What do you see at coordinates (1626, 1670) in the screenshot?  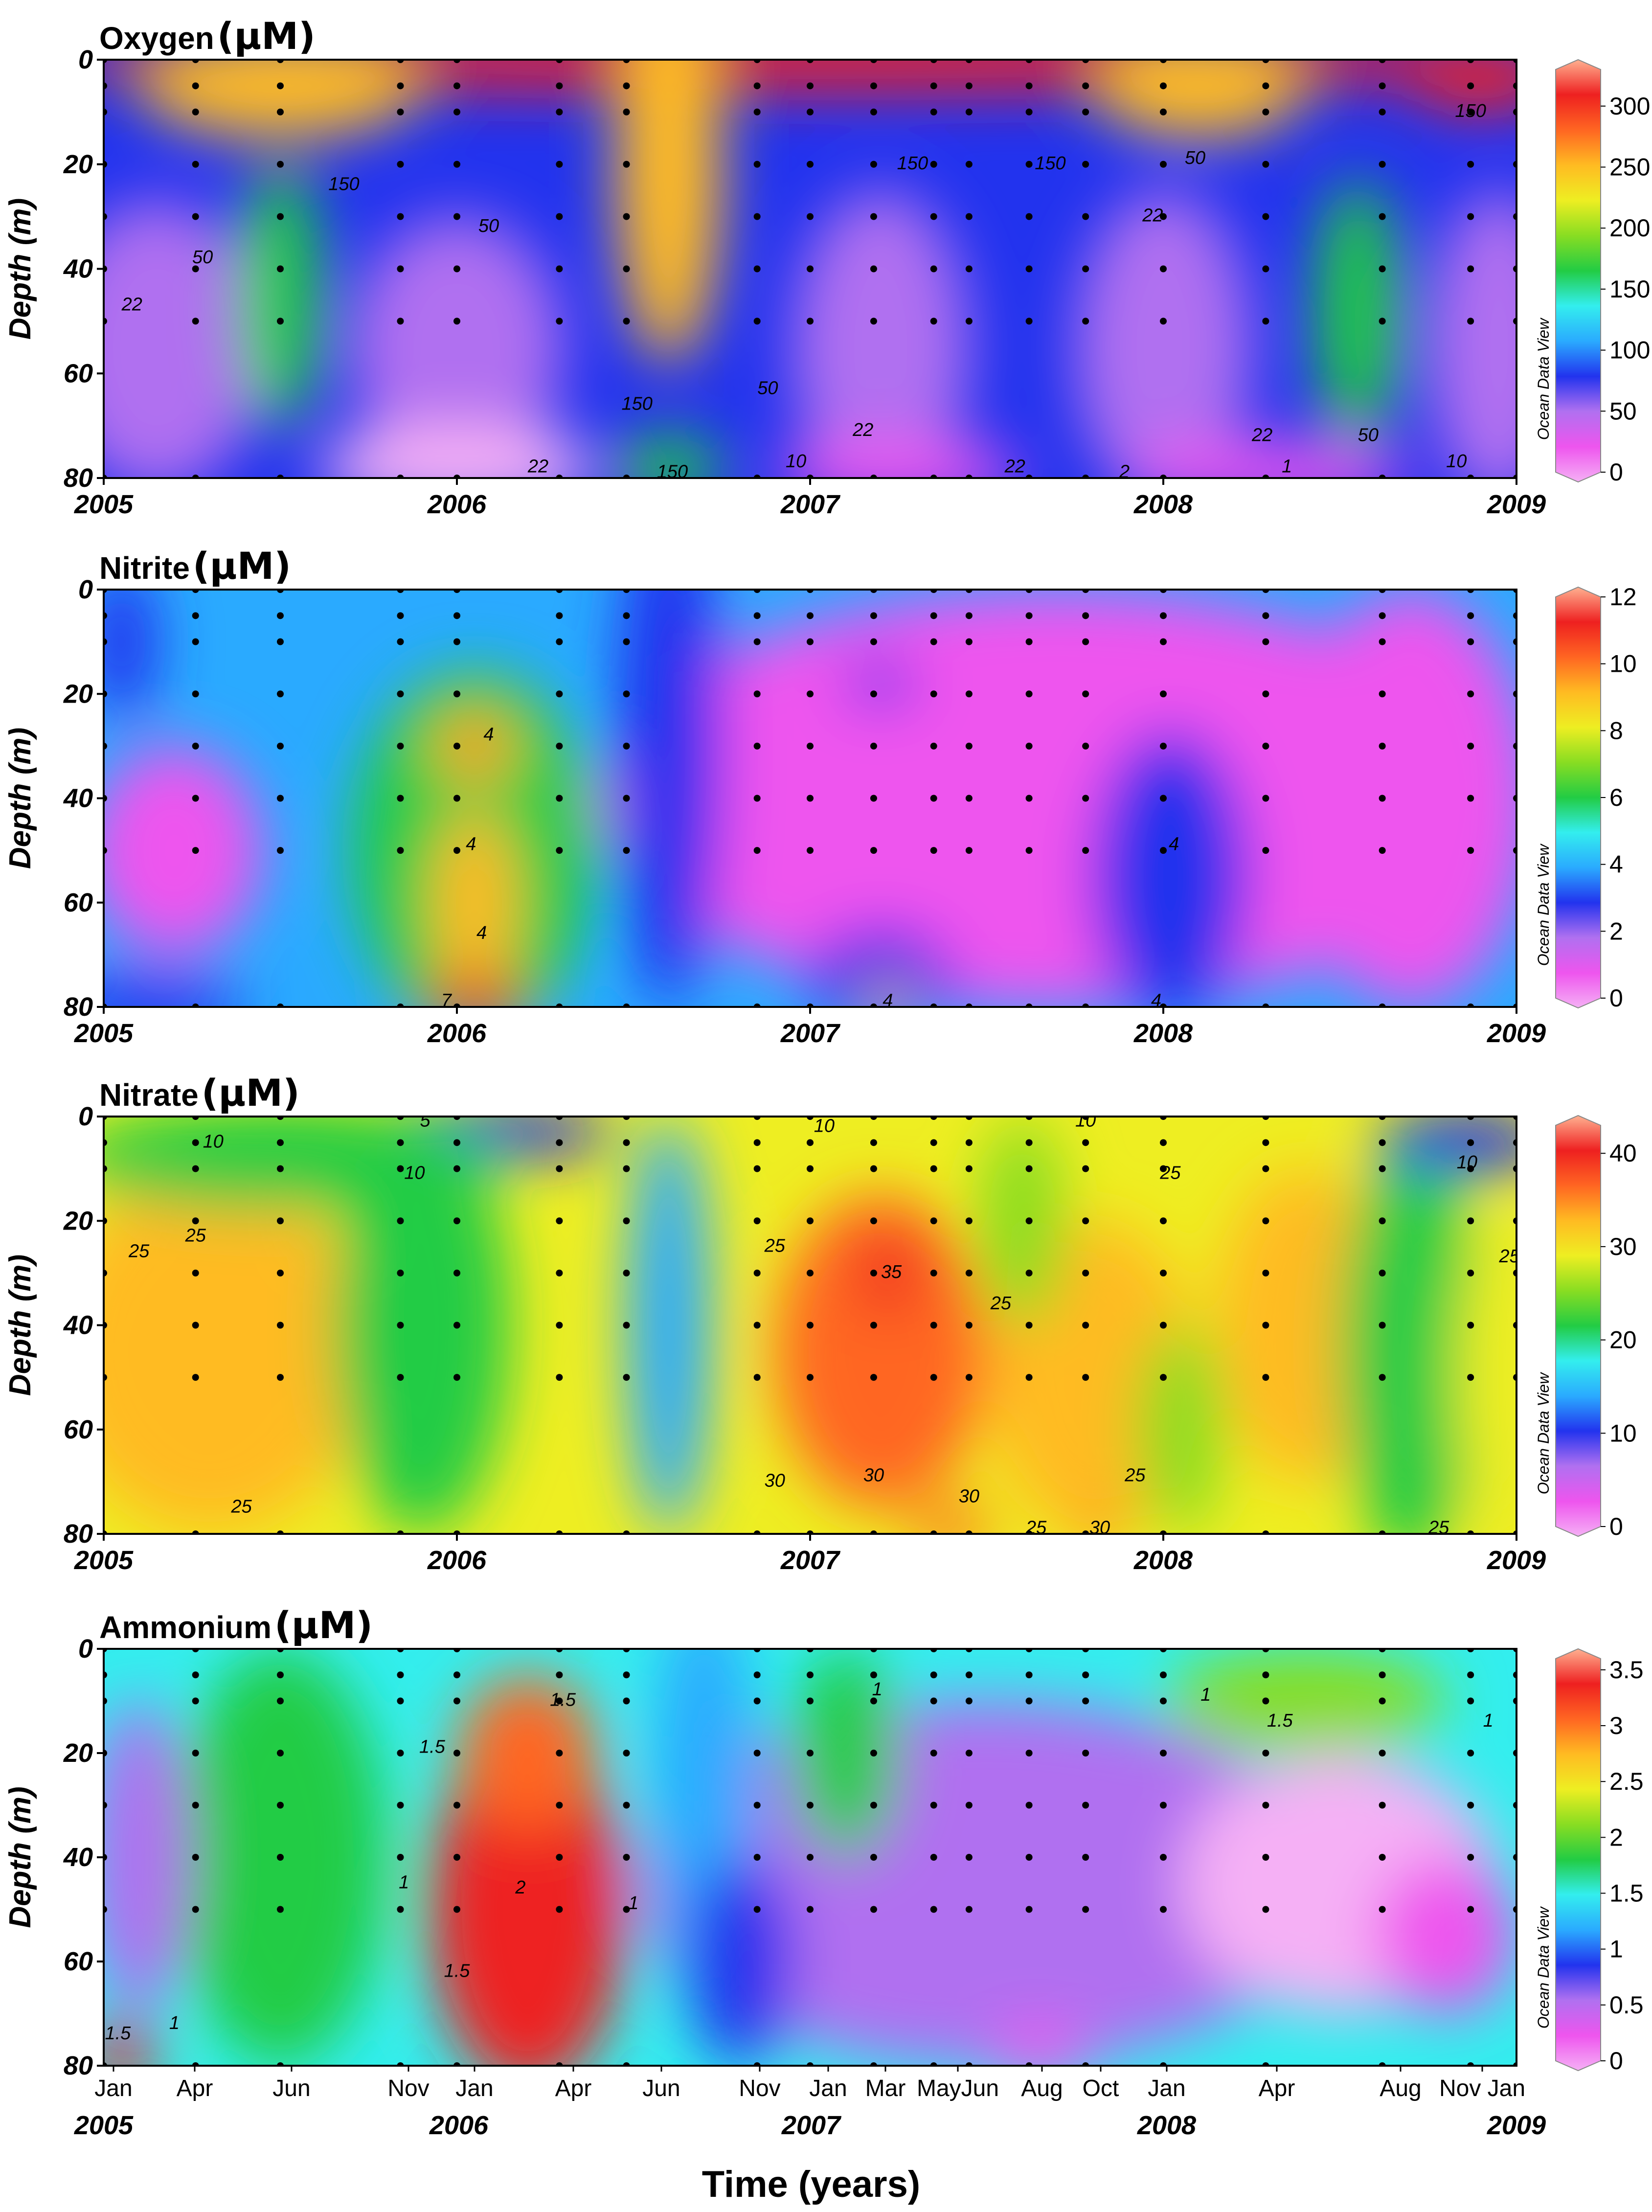 I see `colorbar-tick-label: 3.5` at bounding box center [1626, 1670].